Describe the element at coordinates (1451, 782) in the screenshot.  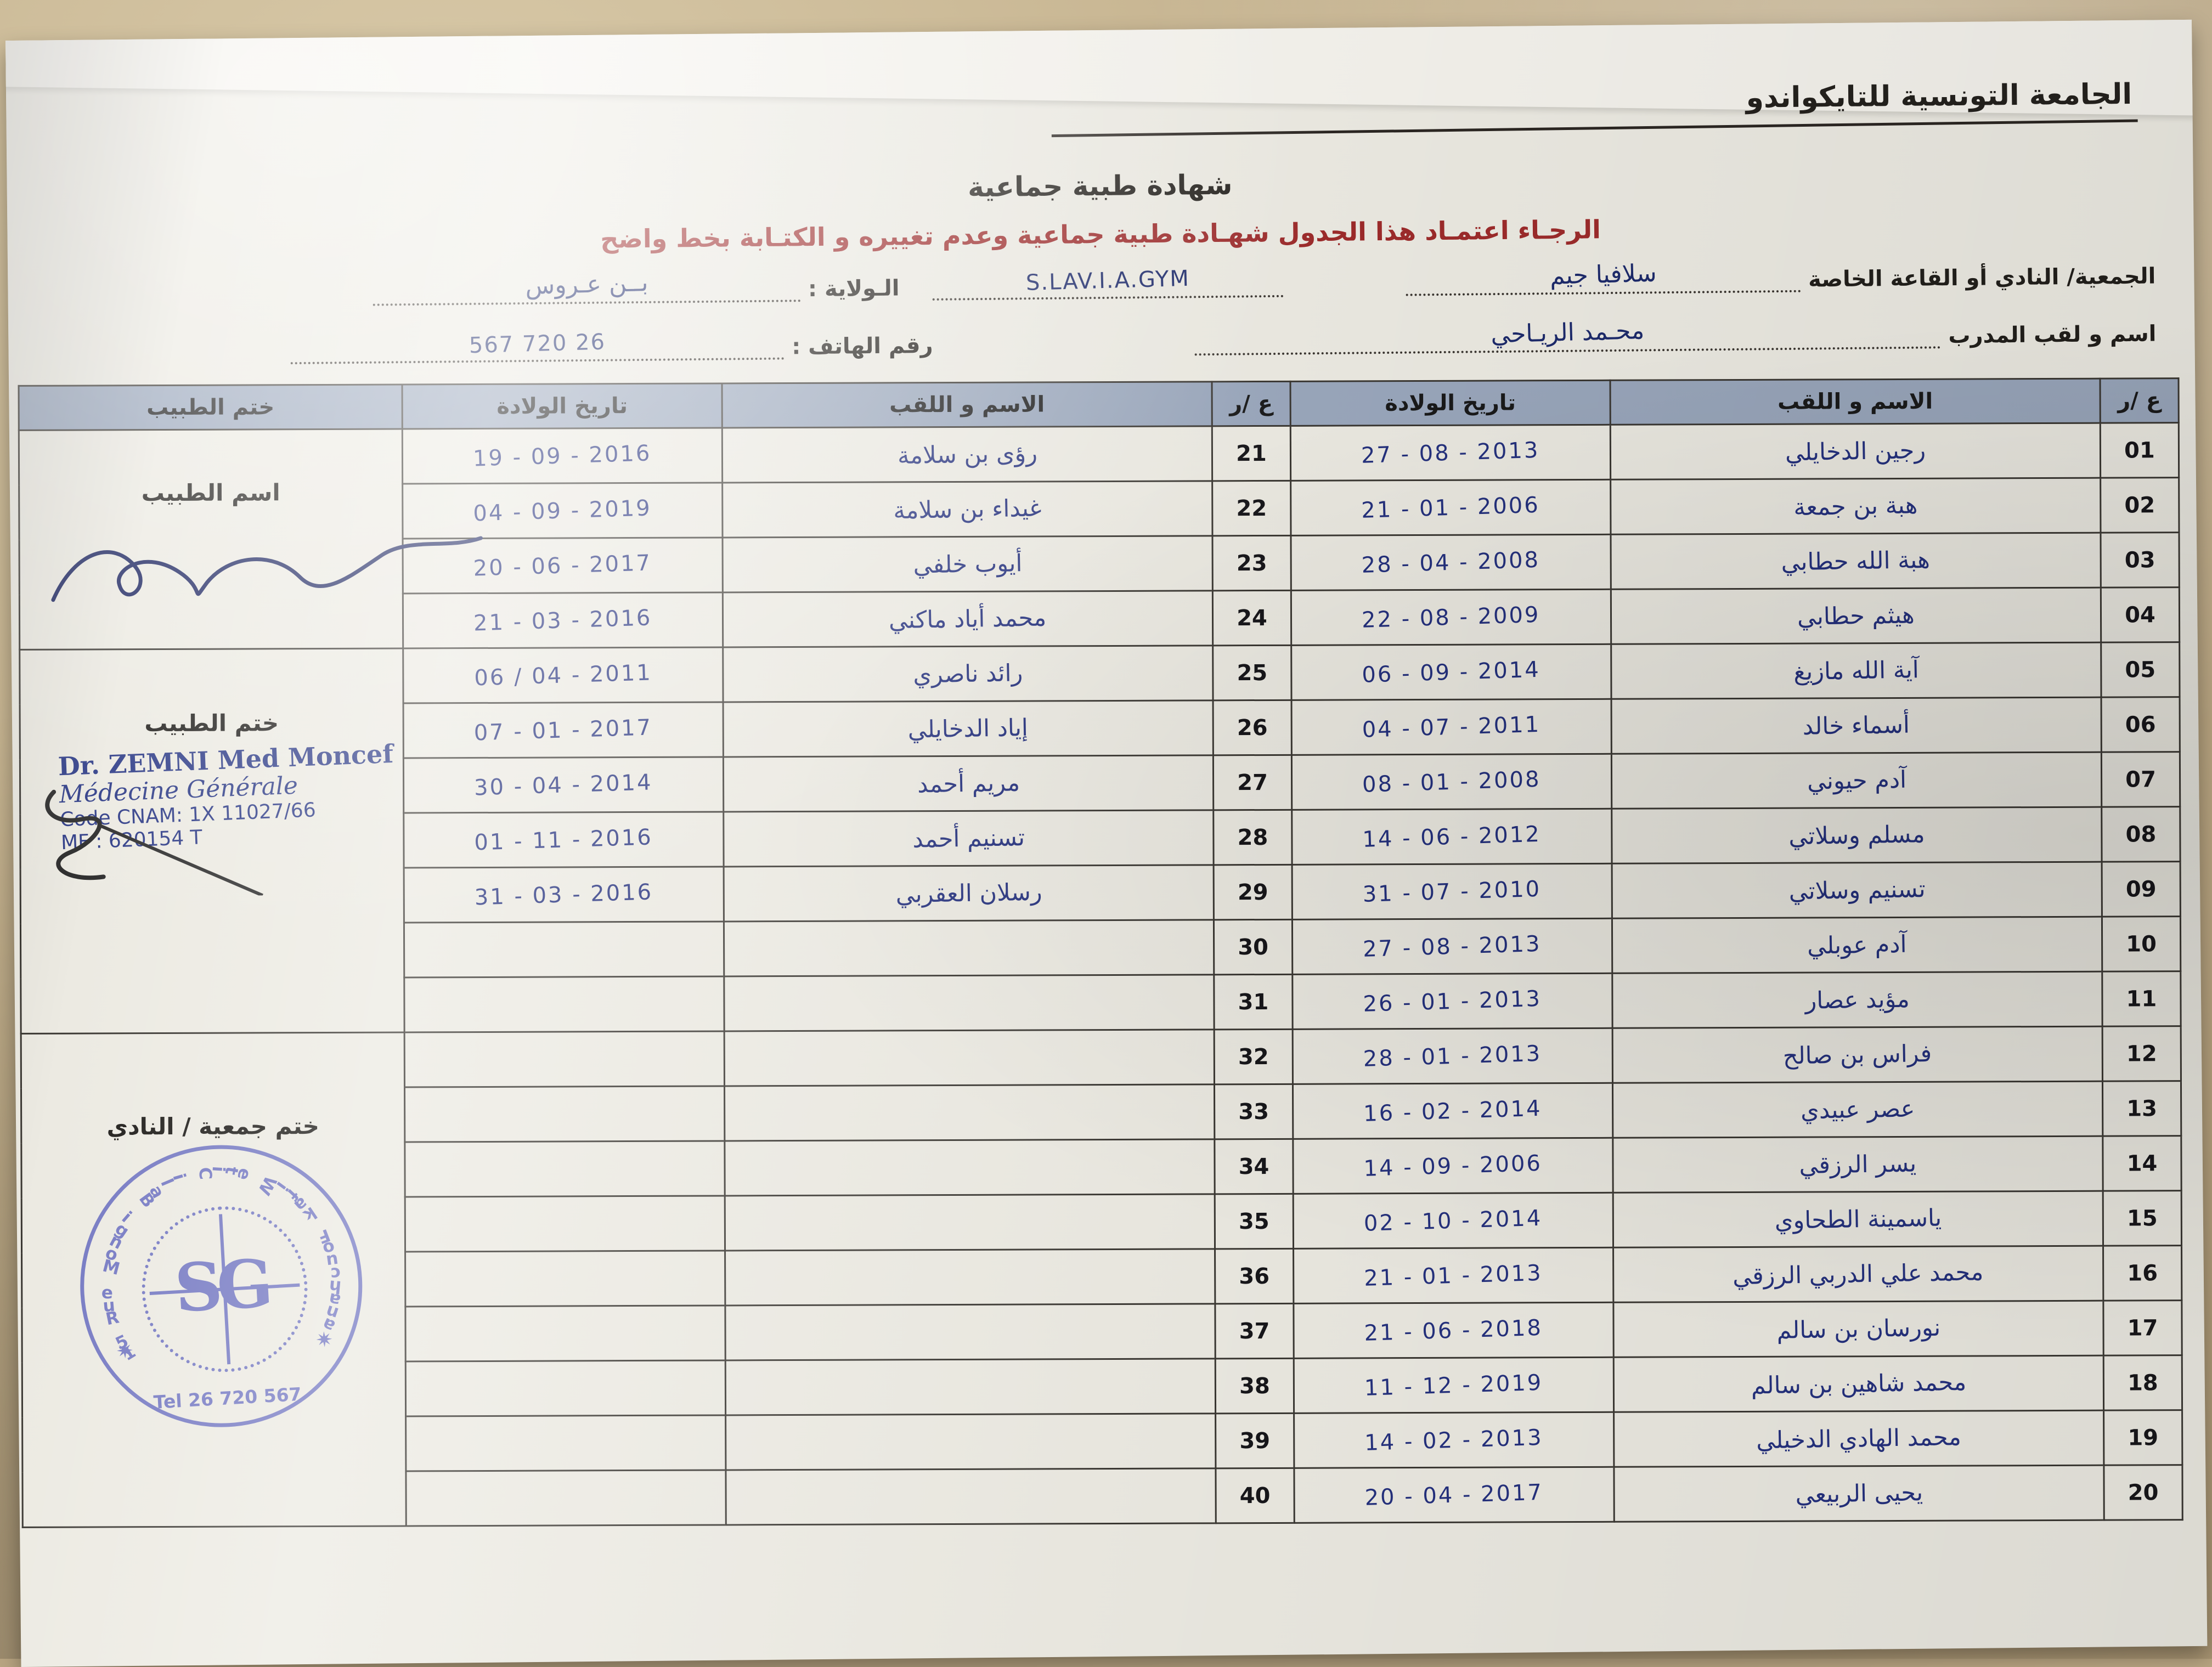
I see `cell-birth-right: 2008 - 01 - 08` at that location.